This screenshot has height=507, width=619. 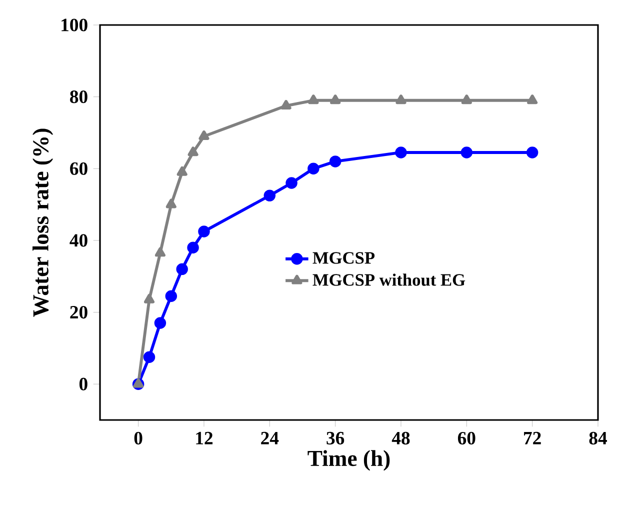 What do you see at coordinates (349, 460) in the screenshot?
I see `x-axis-title: Time (h)` at bounding box center [349, 460].